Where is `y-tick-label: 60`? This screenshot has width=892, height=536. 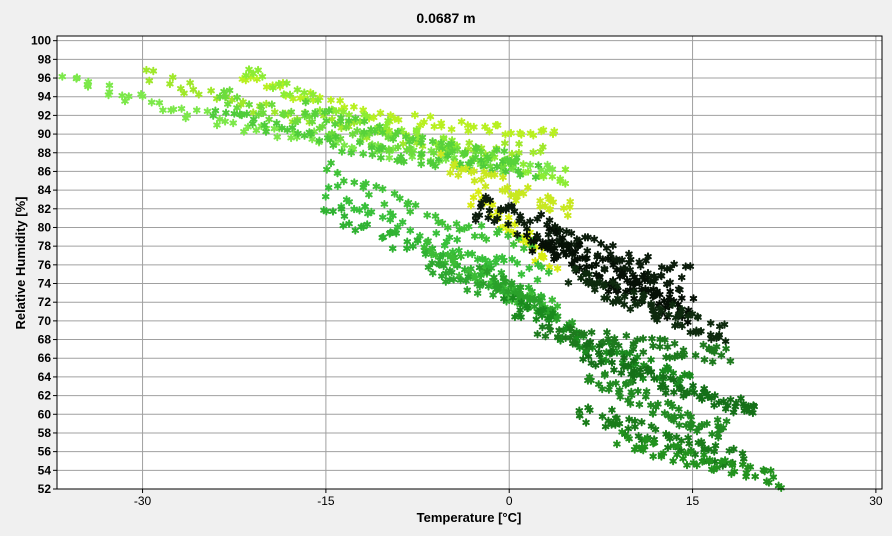 y-tick-label: 60 is located at coordinates (45, 414).